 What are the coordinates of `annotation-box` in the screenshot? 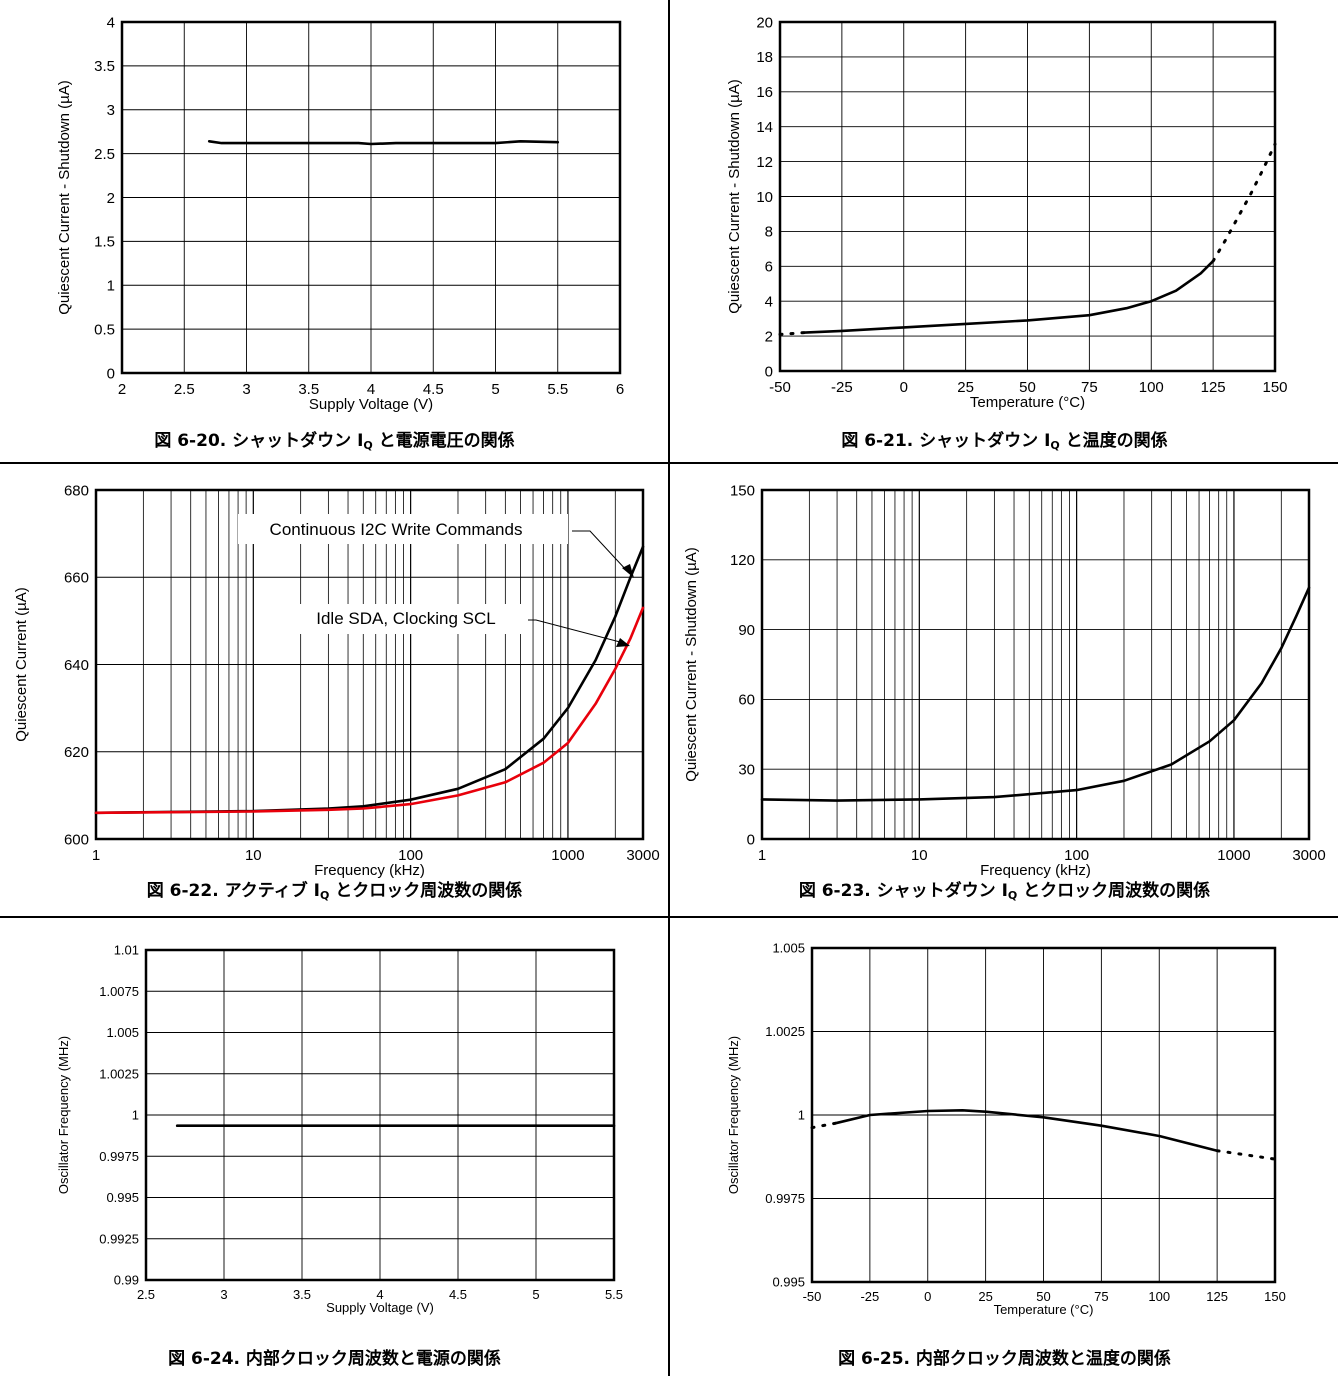 It's located at (403, 529).